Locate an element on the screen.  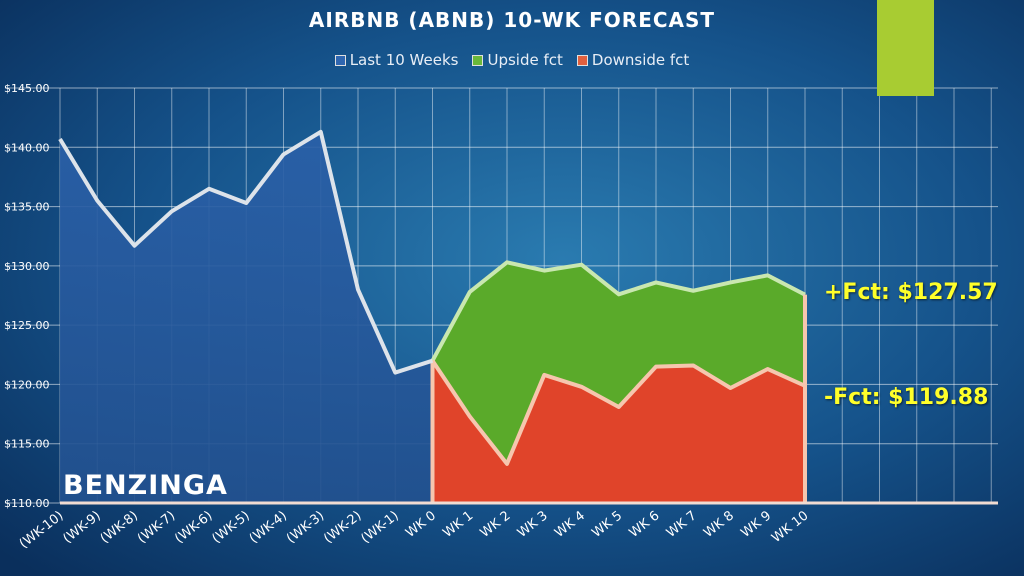
legend: Last 10 Weeks Upside fct Downside fct is located at coordinates (512, 60).